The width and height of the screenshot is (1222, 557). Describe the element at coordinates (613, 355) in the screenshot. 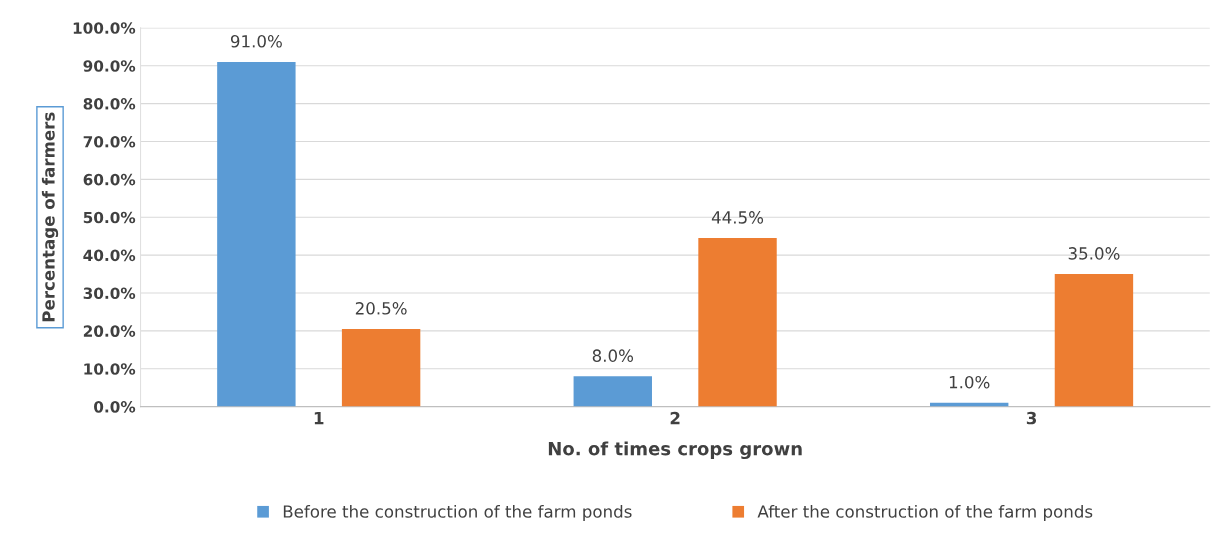

I see `data-label: 8.0%` at that location.